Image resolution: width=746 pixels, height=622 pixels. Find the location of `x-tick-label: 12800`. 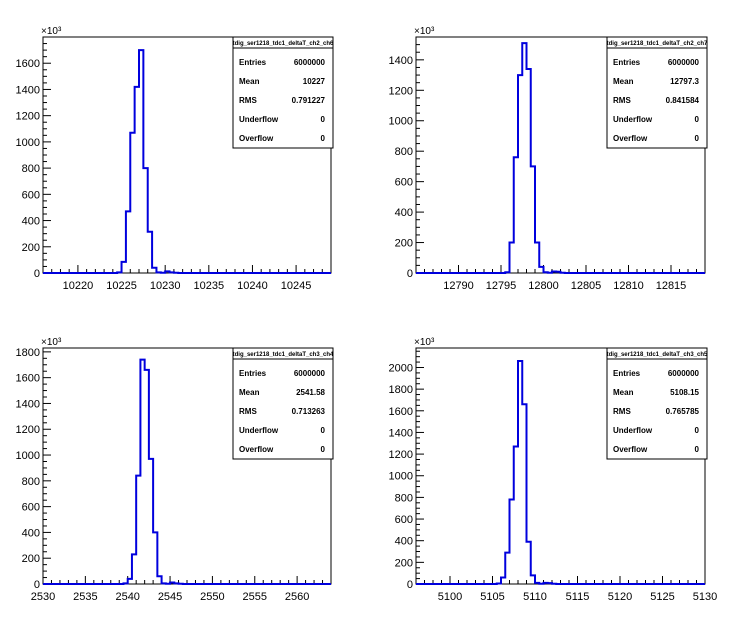

x-tick-label: 12800 is located at coordinates (543, 286).